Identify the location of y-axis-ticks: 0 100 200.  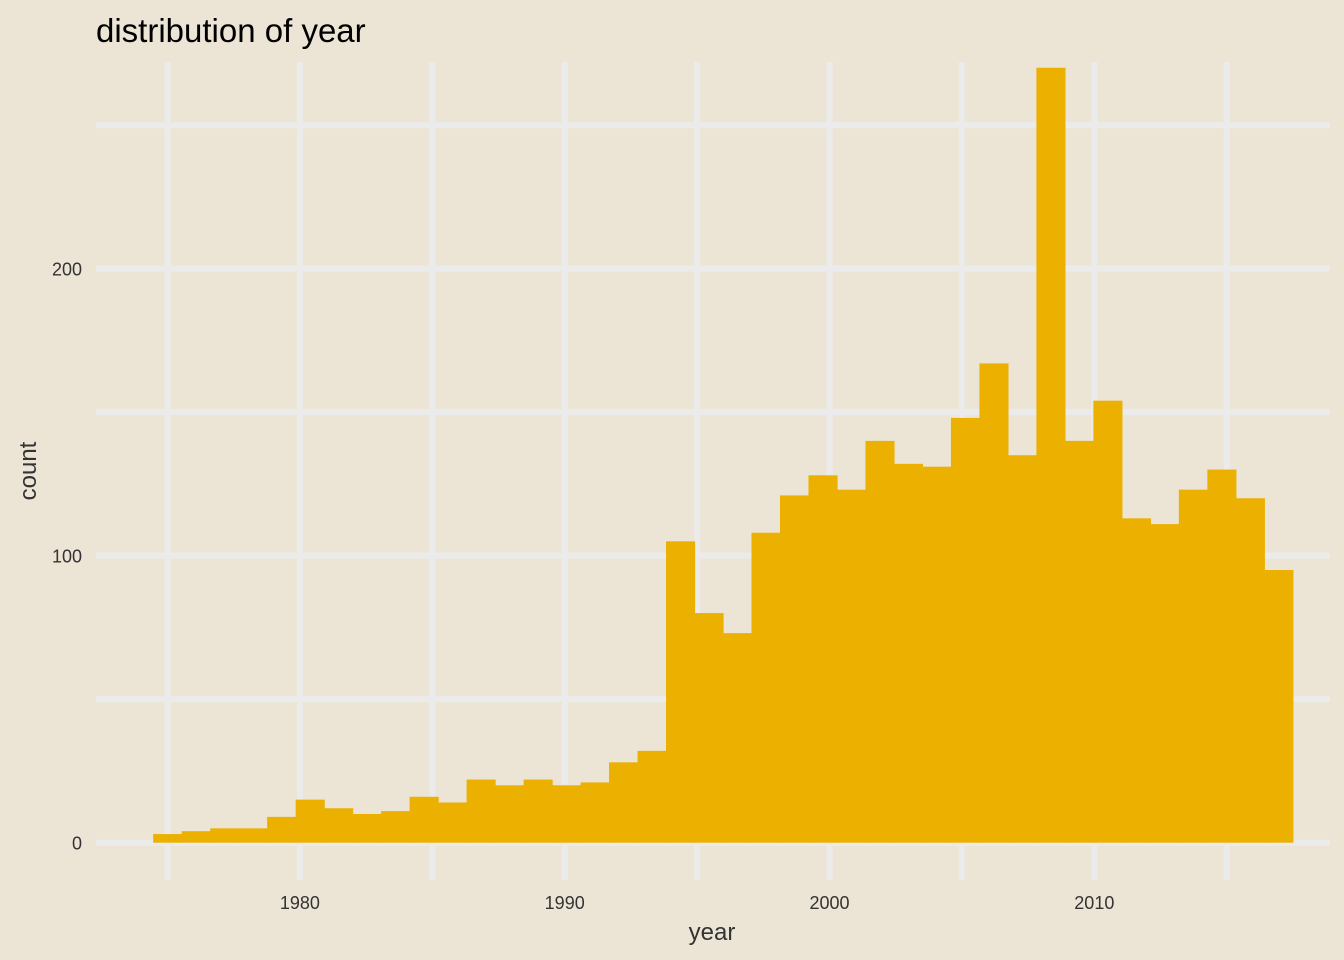
(67, 557).